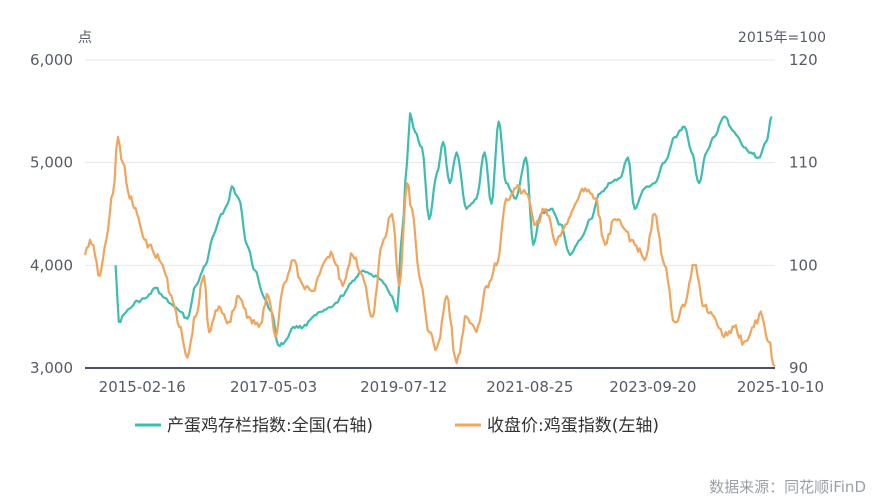  Describe the element at coordinates (397, 426) in the screenshot. I see `legend: 产蛋鸡存栏指数:全国(右轴) 收盘价:鸡蛋指数(左轴)` at that location.